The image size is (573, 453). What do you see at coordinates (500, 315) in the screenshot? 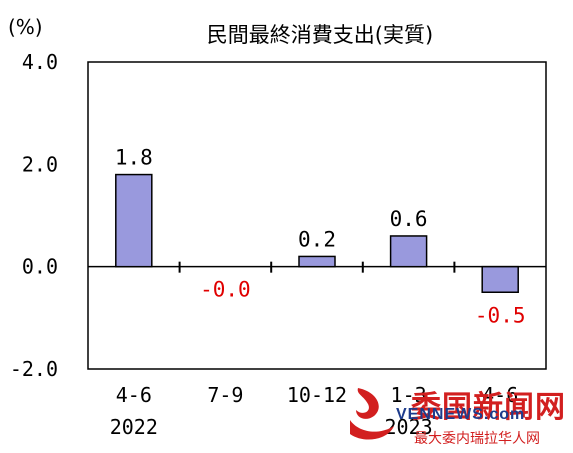
I see `data-label: -0.5` at bounding box center [500, 315].